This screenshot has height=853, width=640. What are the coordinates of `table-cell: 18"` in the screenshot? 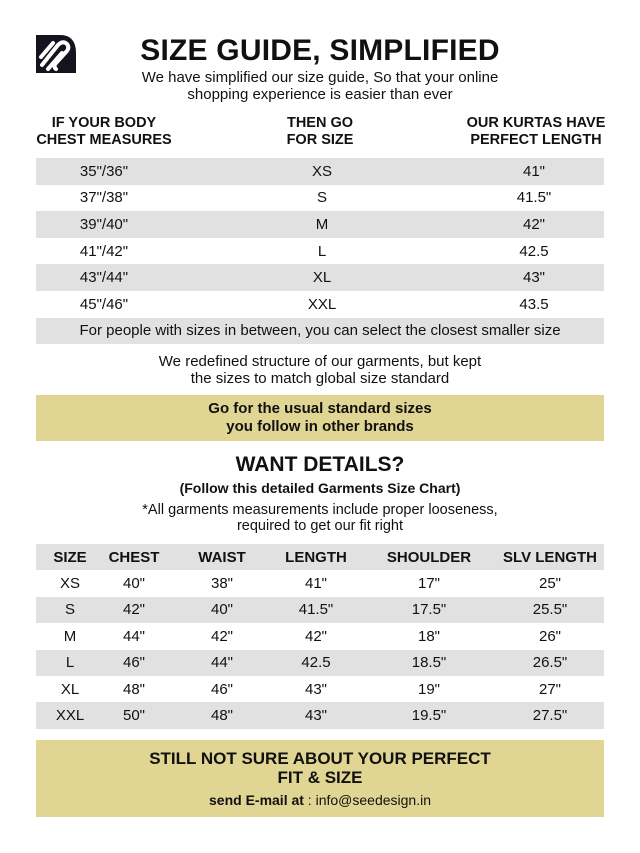 It's located at (428, 636).